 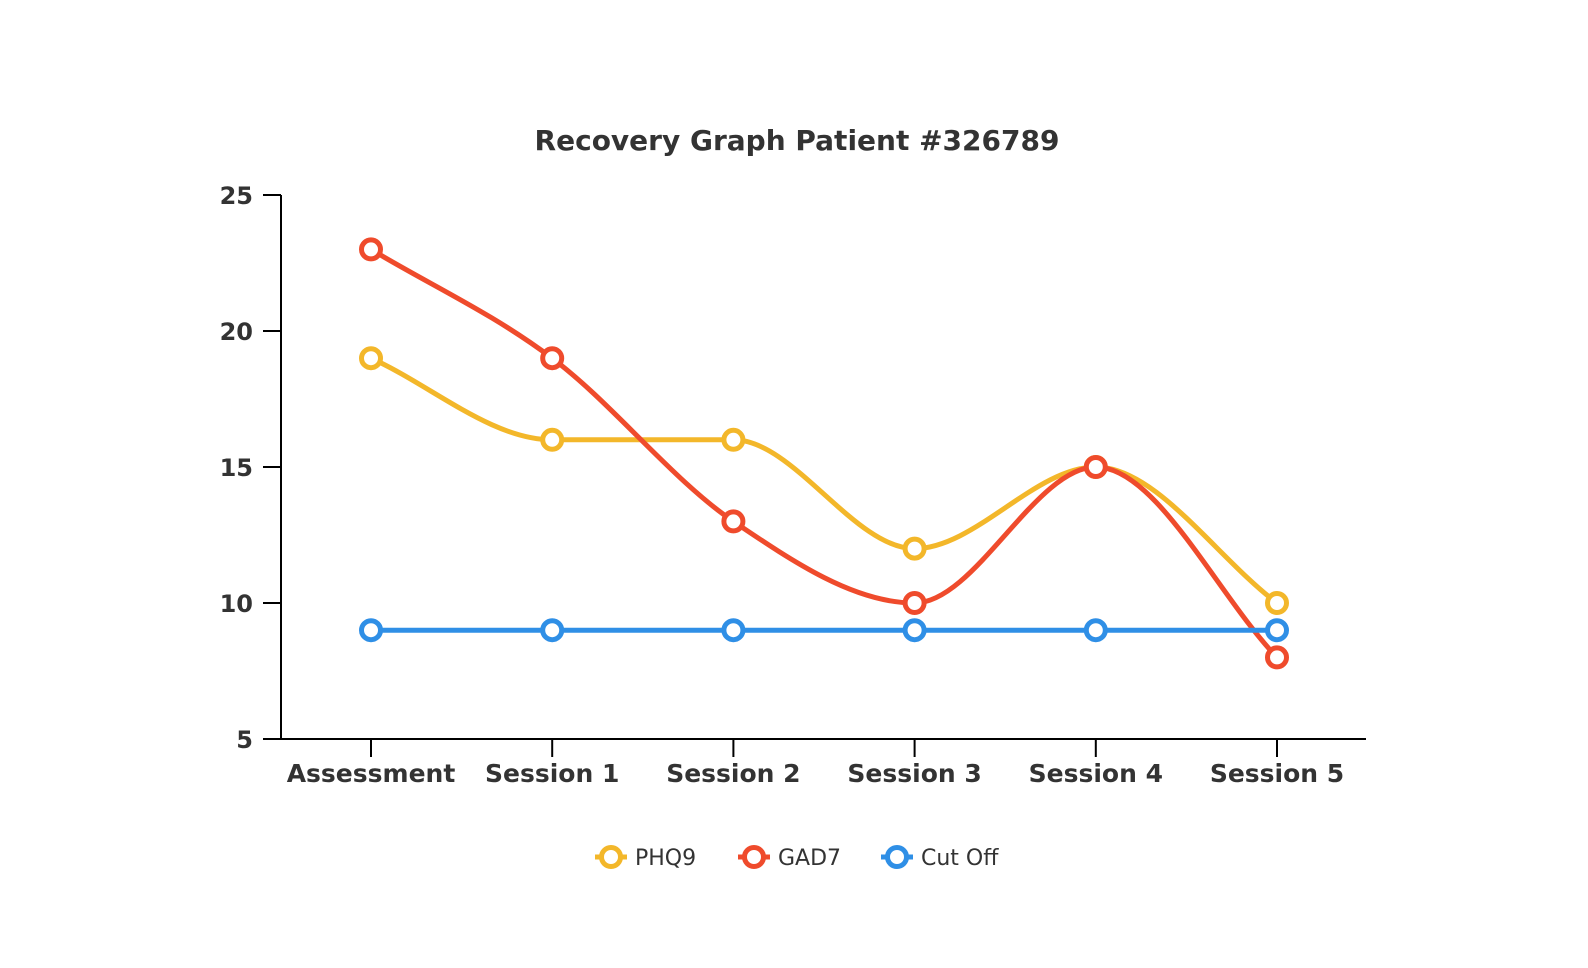 What do you see at coordinates (244, 740) in the screenshot?
I see `y-tick-label: 5` at bounding box center [244, 740].